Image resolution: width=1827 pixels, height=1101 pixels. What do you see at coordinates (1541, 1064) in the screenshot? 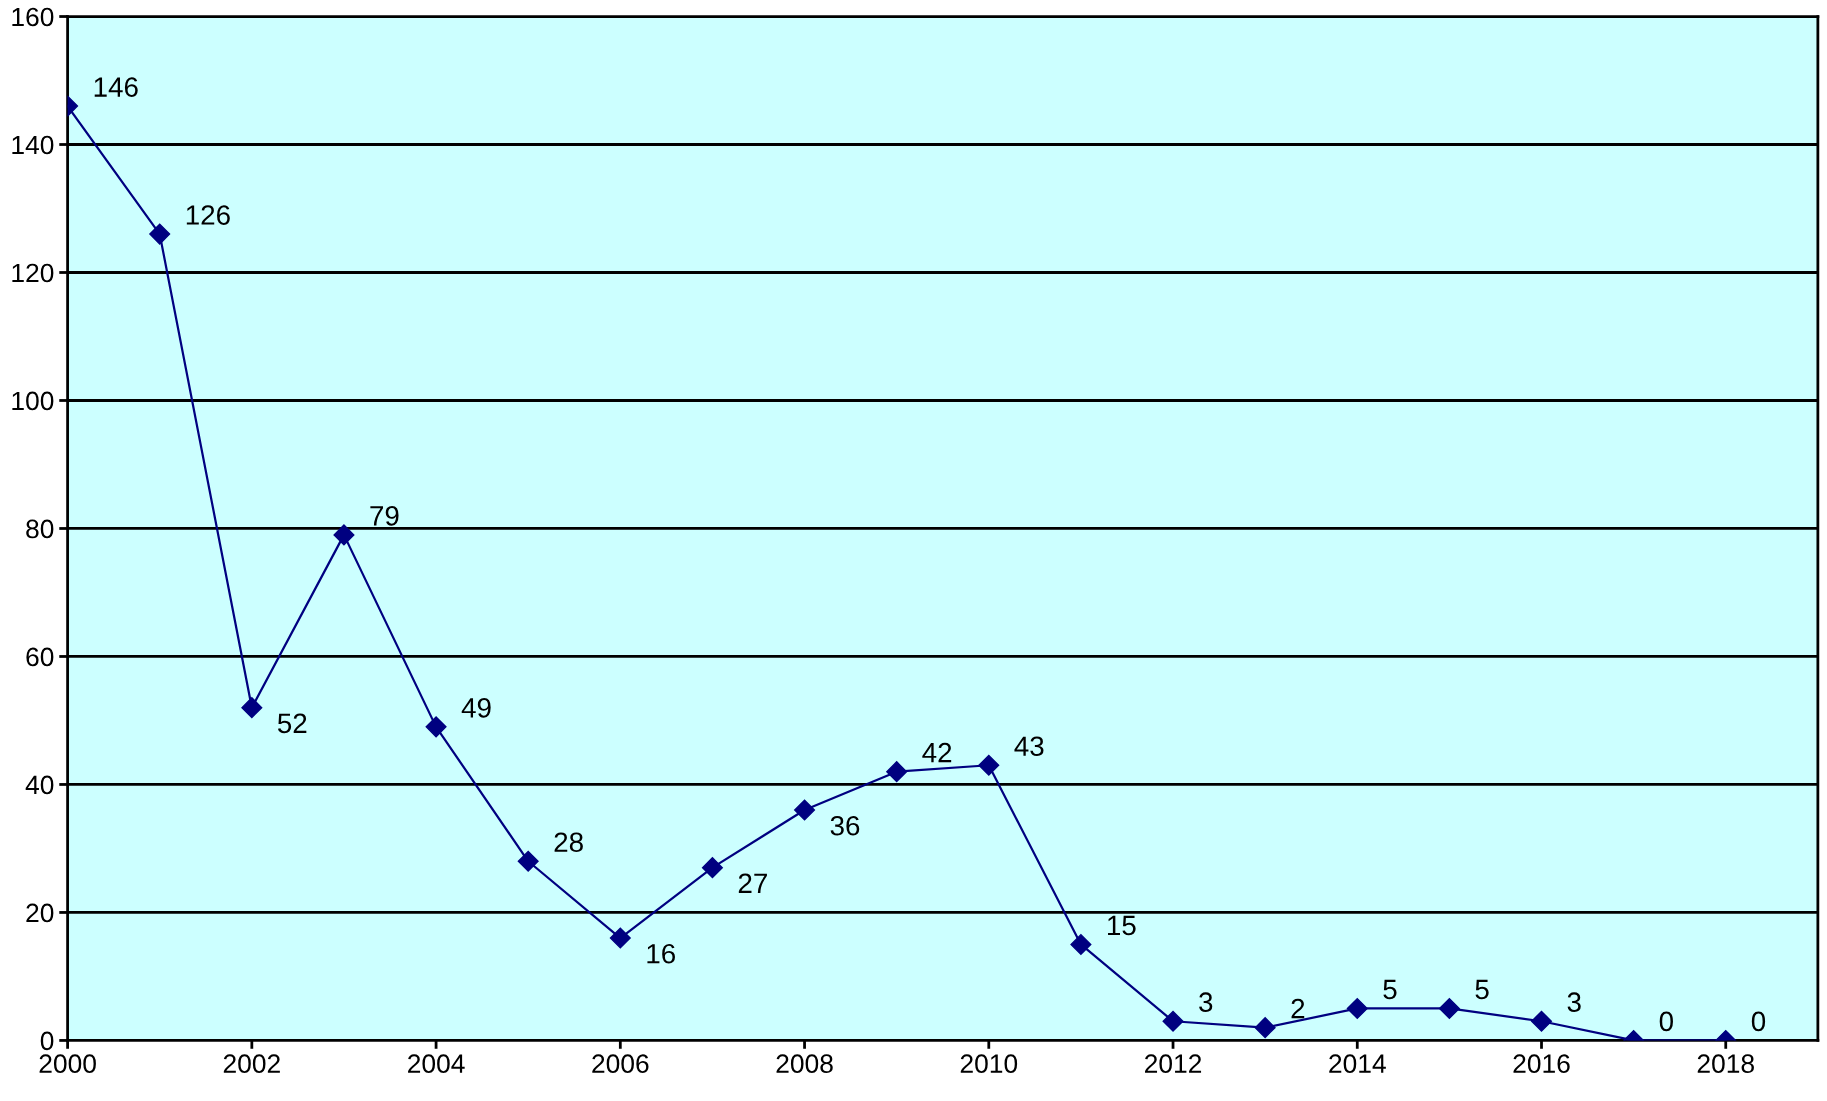
I see `x-tick-label: 2016` at bounding box center [1541, 1064].